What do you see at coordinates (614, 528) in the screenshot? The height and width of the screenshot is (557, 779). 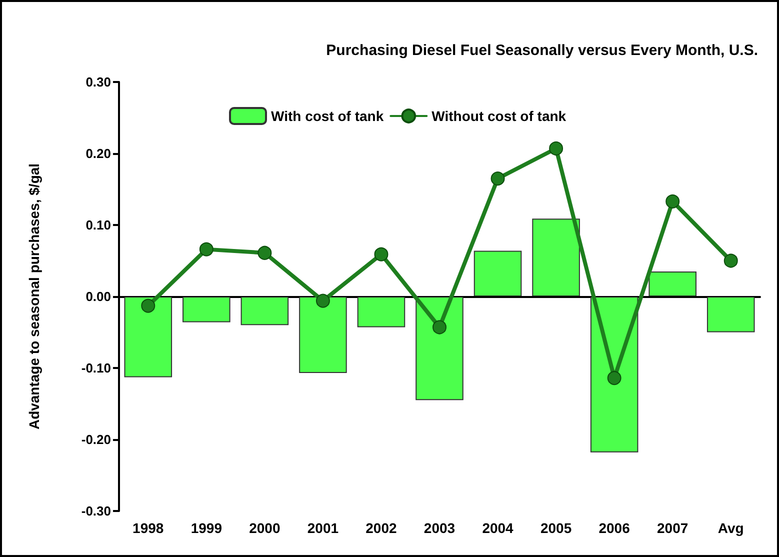 I see `x-tick-label: 2006` at bounding box center [614, 528].